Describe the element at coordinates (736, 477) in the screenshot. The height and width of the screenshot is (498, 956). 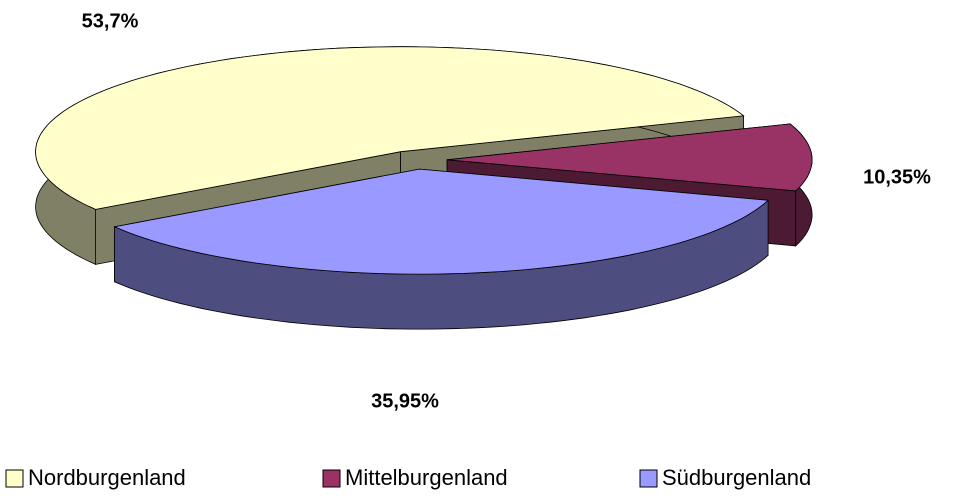
I see `legend-label: Südburgenland` at that location.